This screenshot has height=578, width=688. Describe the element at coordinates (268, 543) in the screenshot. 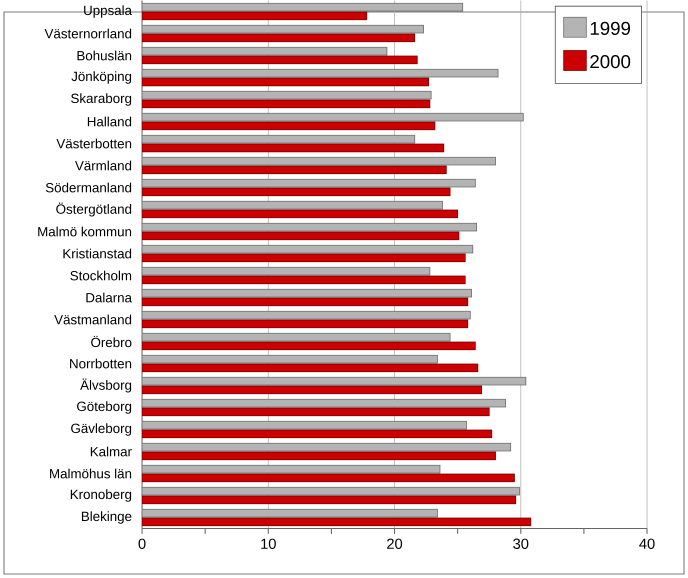

I see `x-tick-label: 10` at that location.